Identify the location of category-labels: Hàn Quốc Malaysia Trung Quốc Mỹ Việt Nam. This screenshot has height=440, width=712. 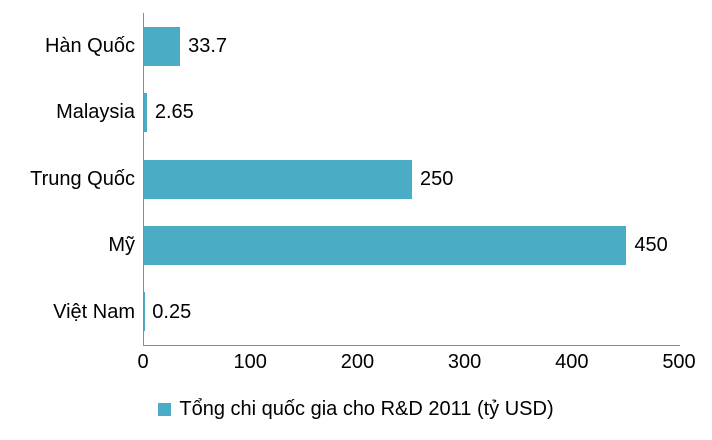
(67, 179).